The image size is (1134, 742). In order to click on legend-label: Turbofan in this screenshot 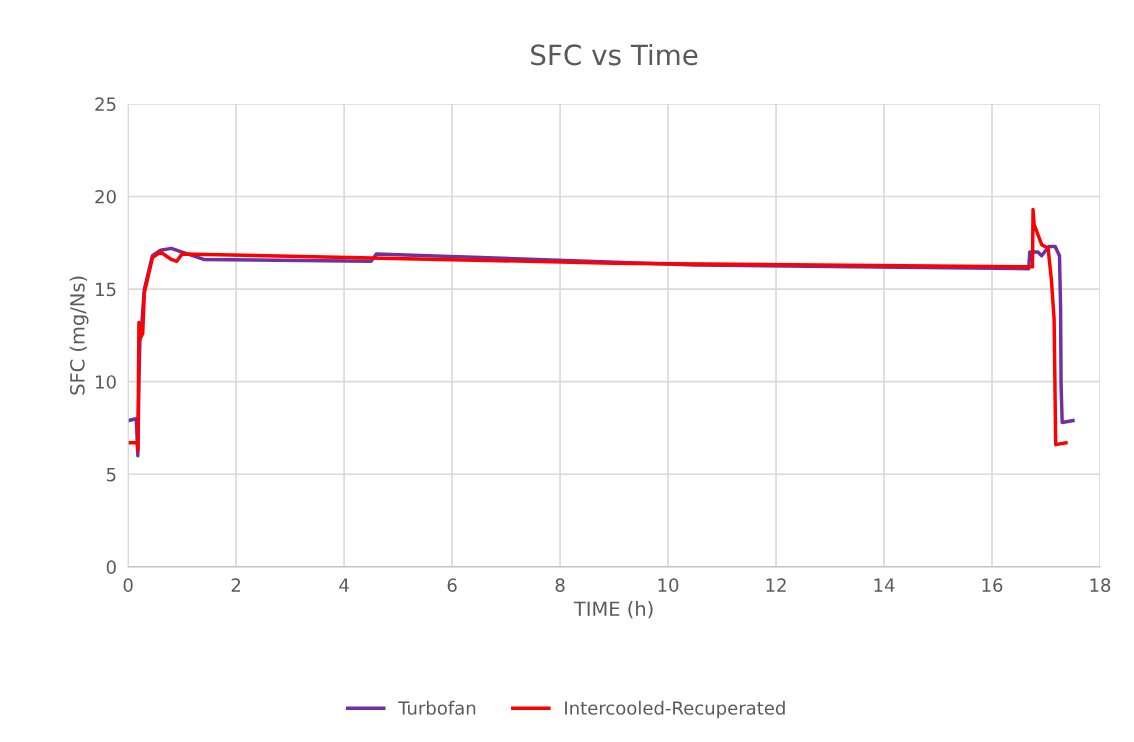, I will do `click(437, 707)`.